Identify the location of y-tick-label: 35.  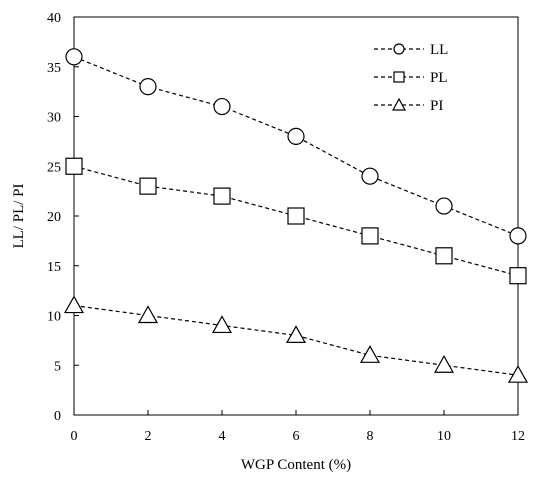
(54, 68).